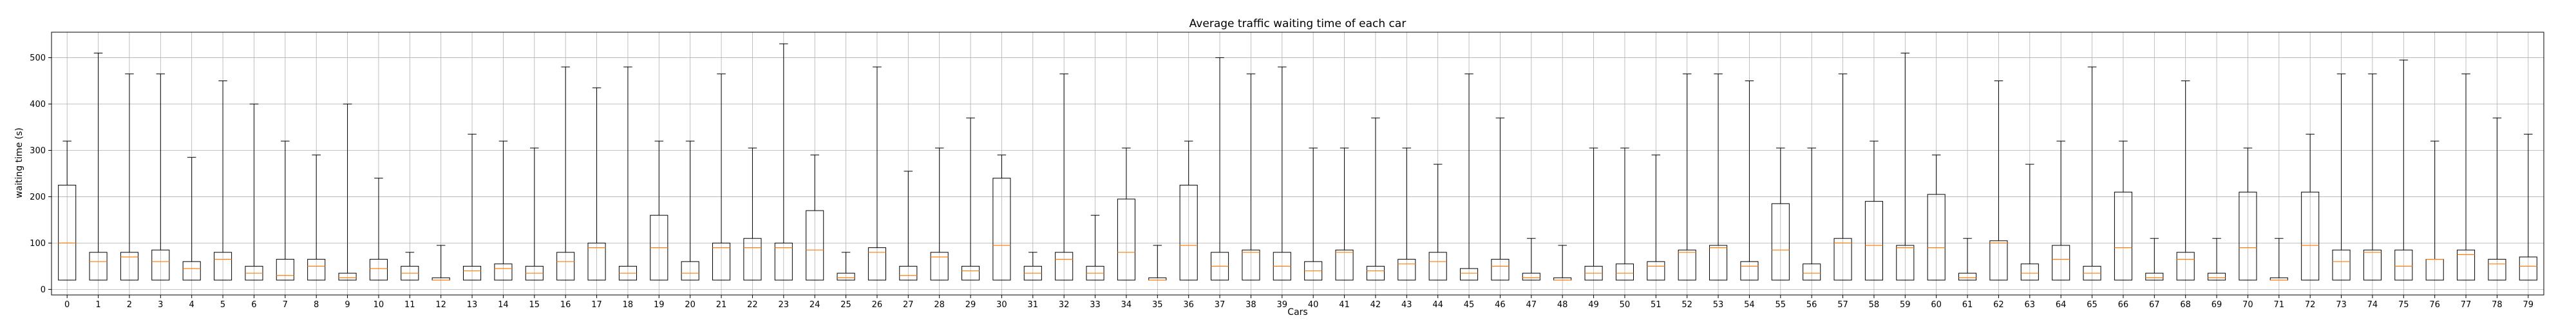 The image size is (2576, 322). What do you see at coordinates (2279, 305) in the screenshot?
I see `x-tick-label: 71` at bounding box center [2279, 305].